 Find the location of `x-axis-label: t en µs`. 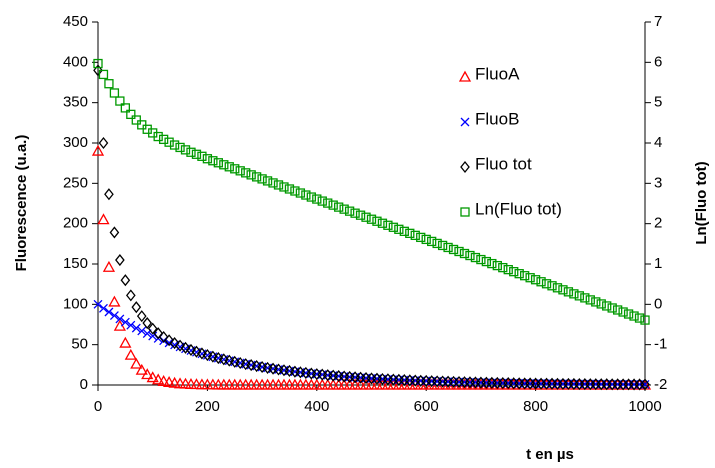

x-axis-label: t en µs is located at coordinates (550, 454).